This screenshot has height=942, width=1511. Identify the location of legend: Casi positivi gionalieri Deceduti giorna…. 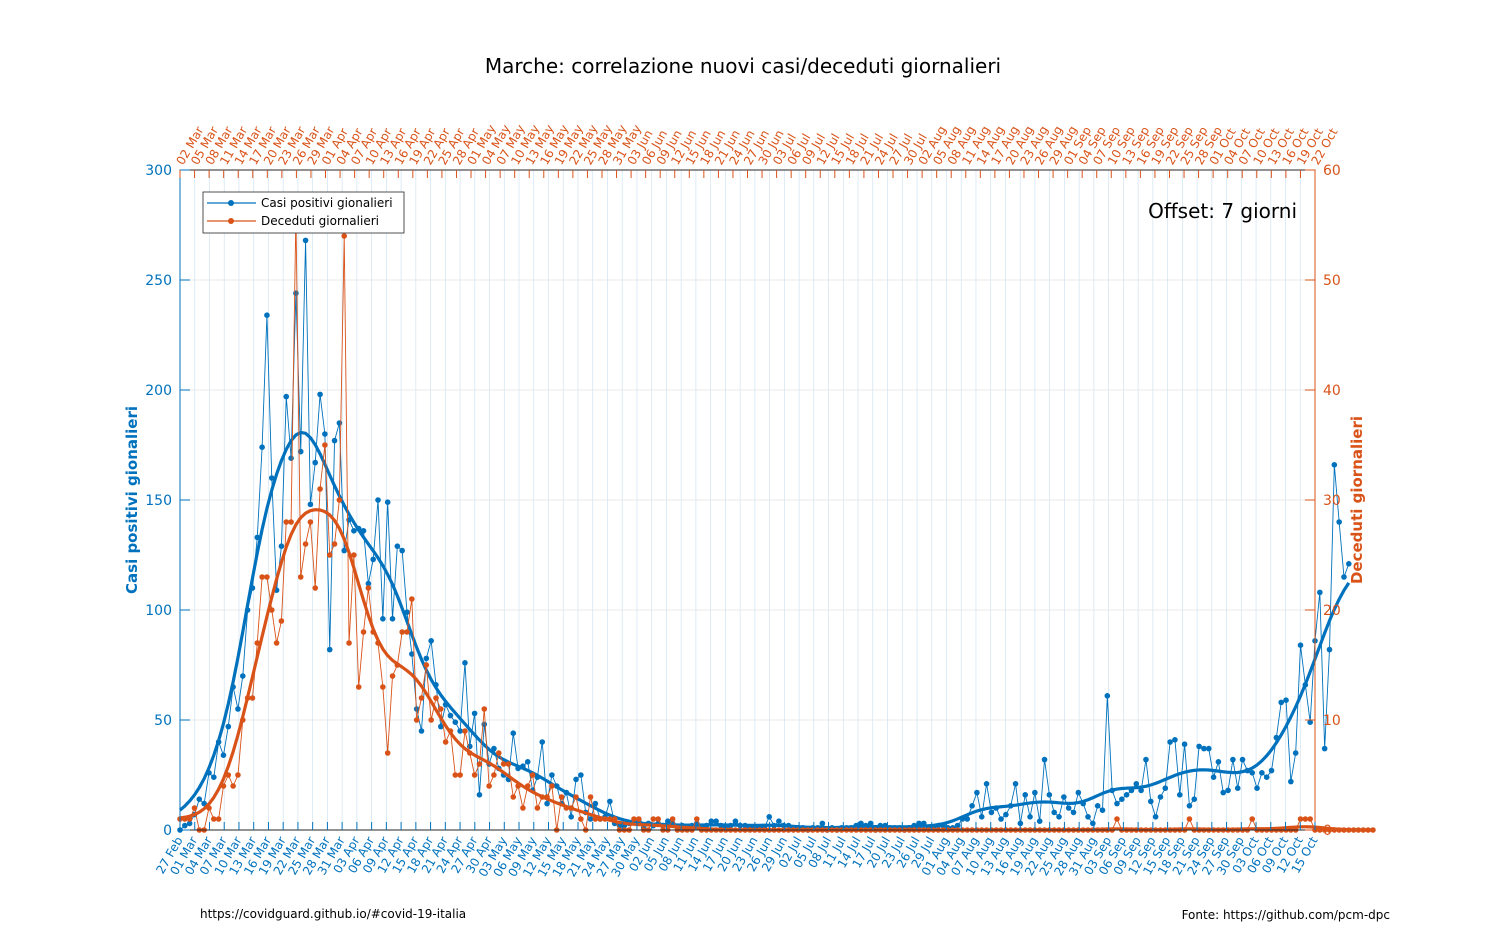
(303, 212).